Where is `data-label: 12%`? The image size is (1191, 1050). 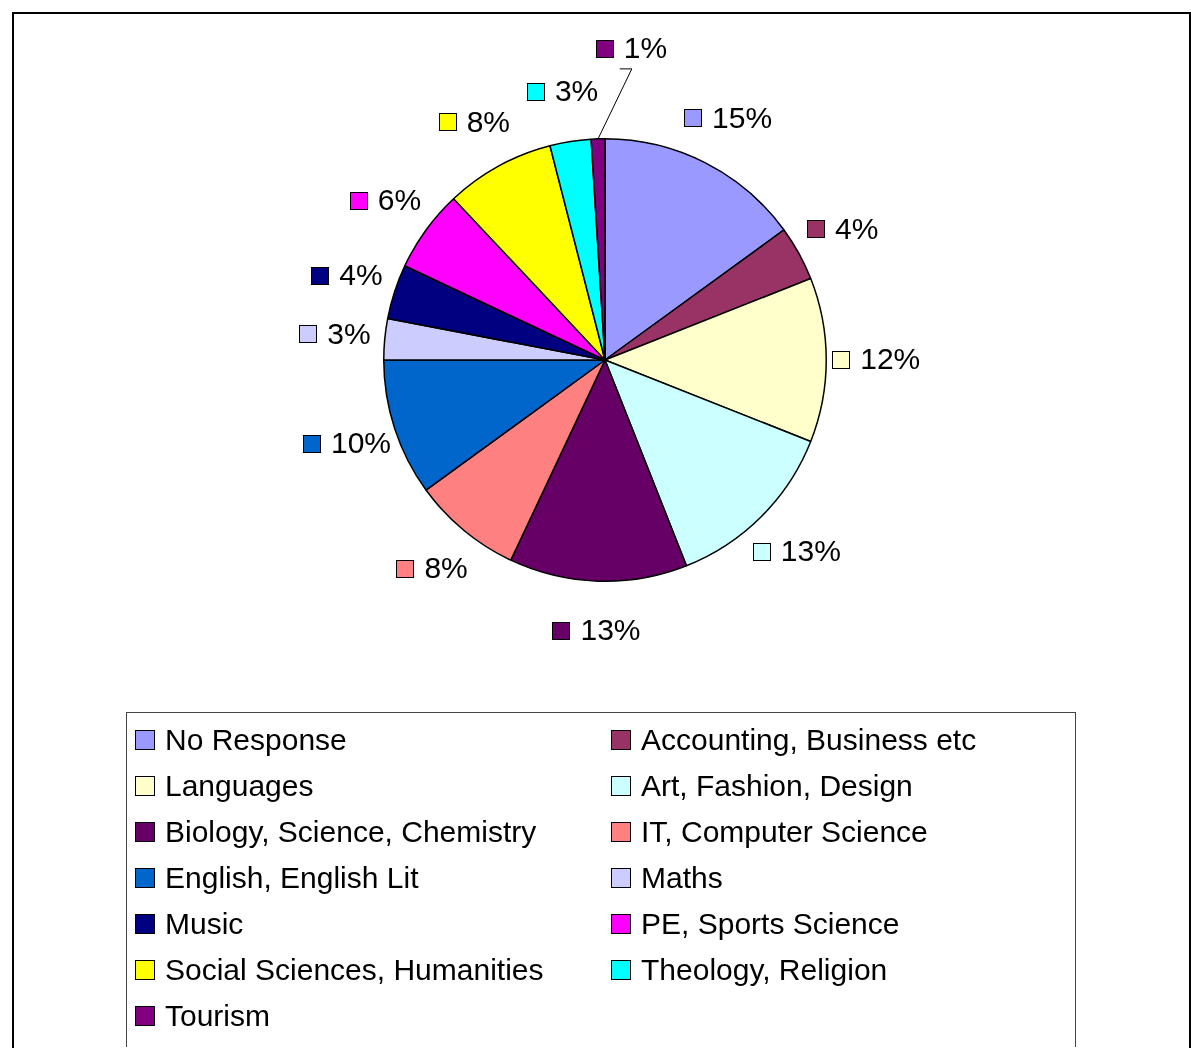
data-label: 12% is located at coordinates (890, 359).